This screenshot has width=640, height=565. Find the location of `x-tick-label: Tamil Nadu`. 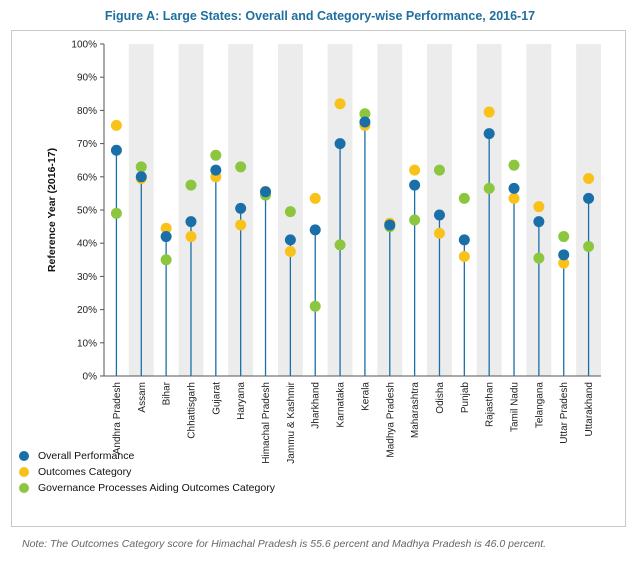

x-tick-label: Tamil Nadu is located at coordinates (515, 407).